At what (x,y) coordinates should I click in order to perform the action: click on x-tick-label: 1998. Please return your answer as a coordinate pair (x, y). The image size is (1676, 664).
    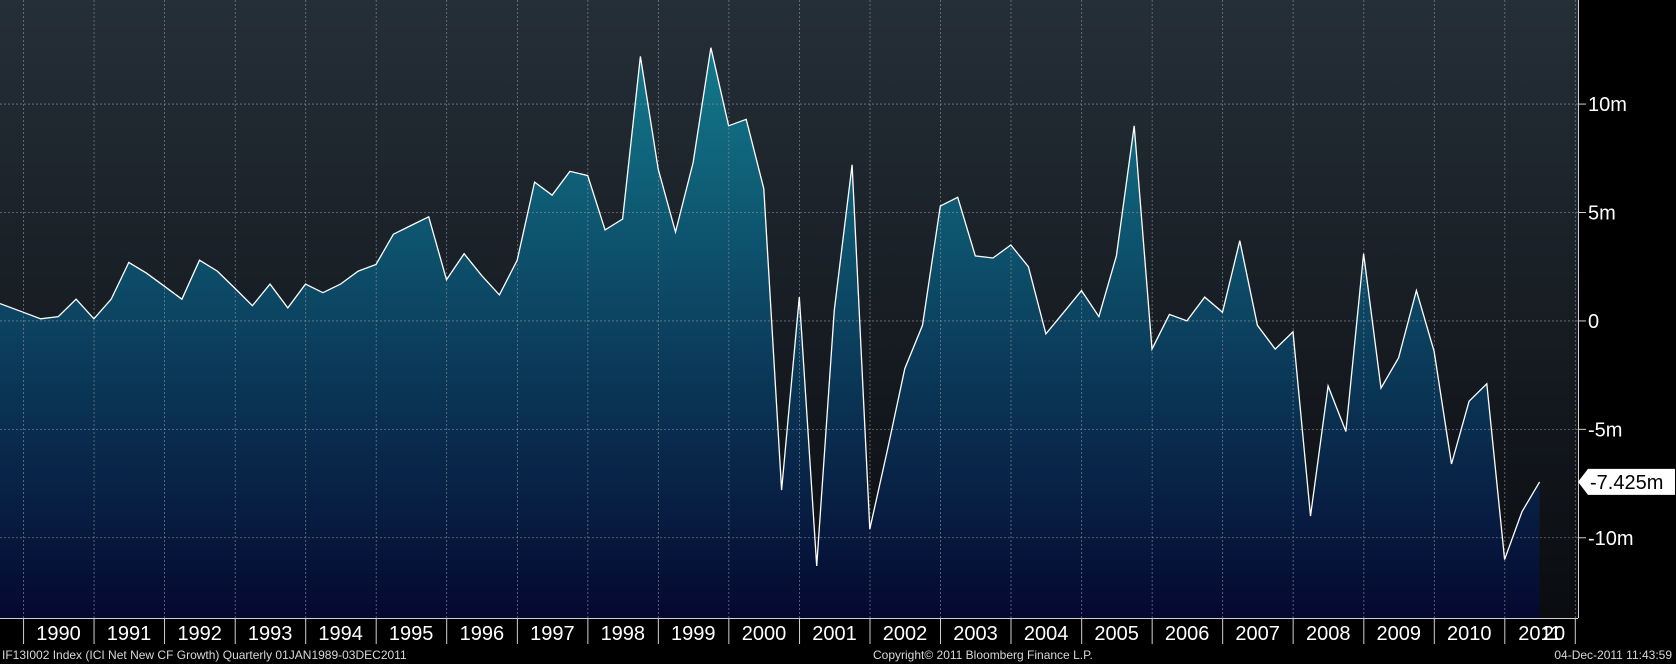
    Looking at the image, I should click on (623, 634).